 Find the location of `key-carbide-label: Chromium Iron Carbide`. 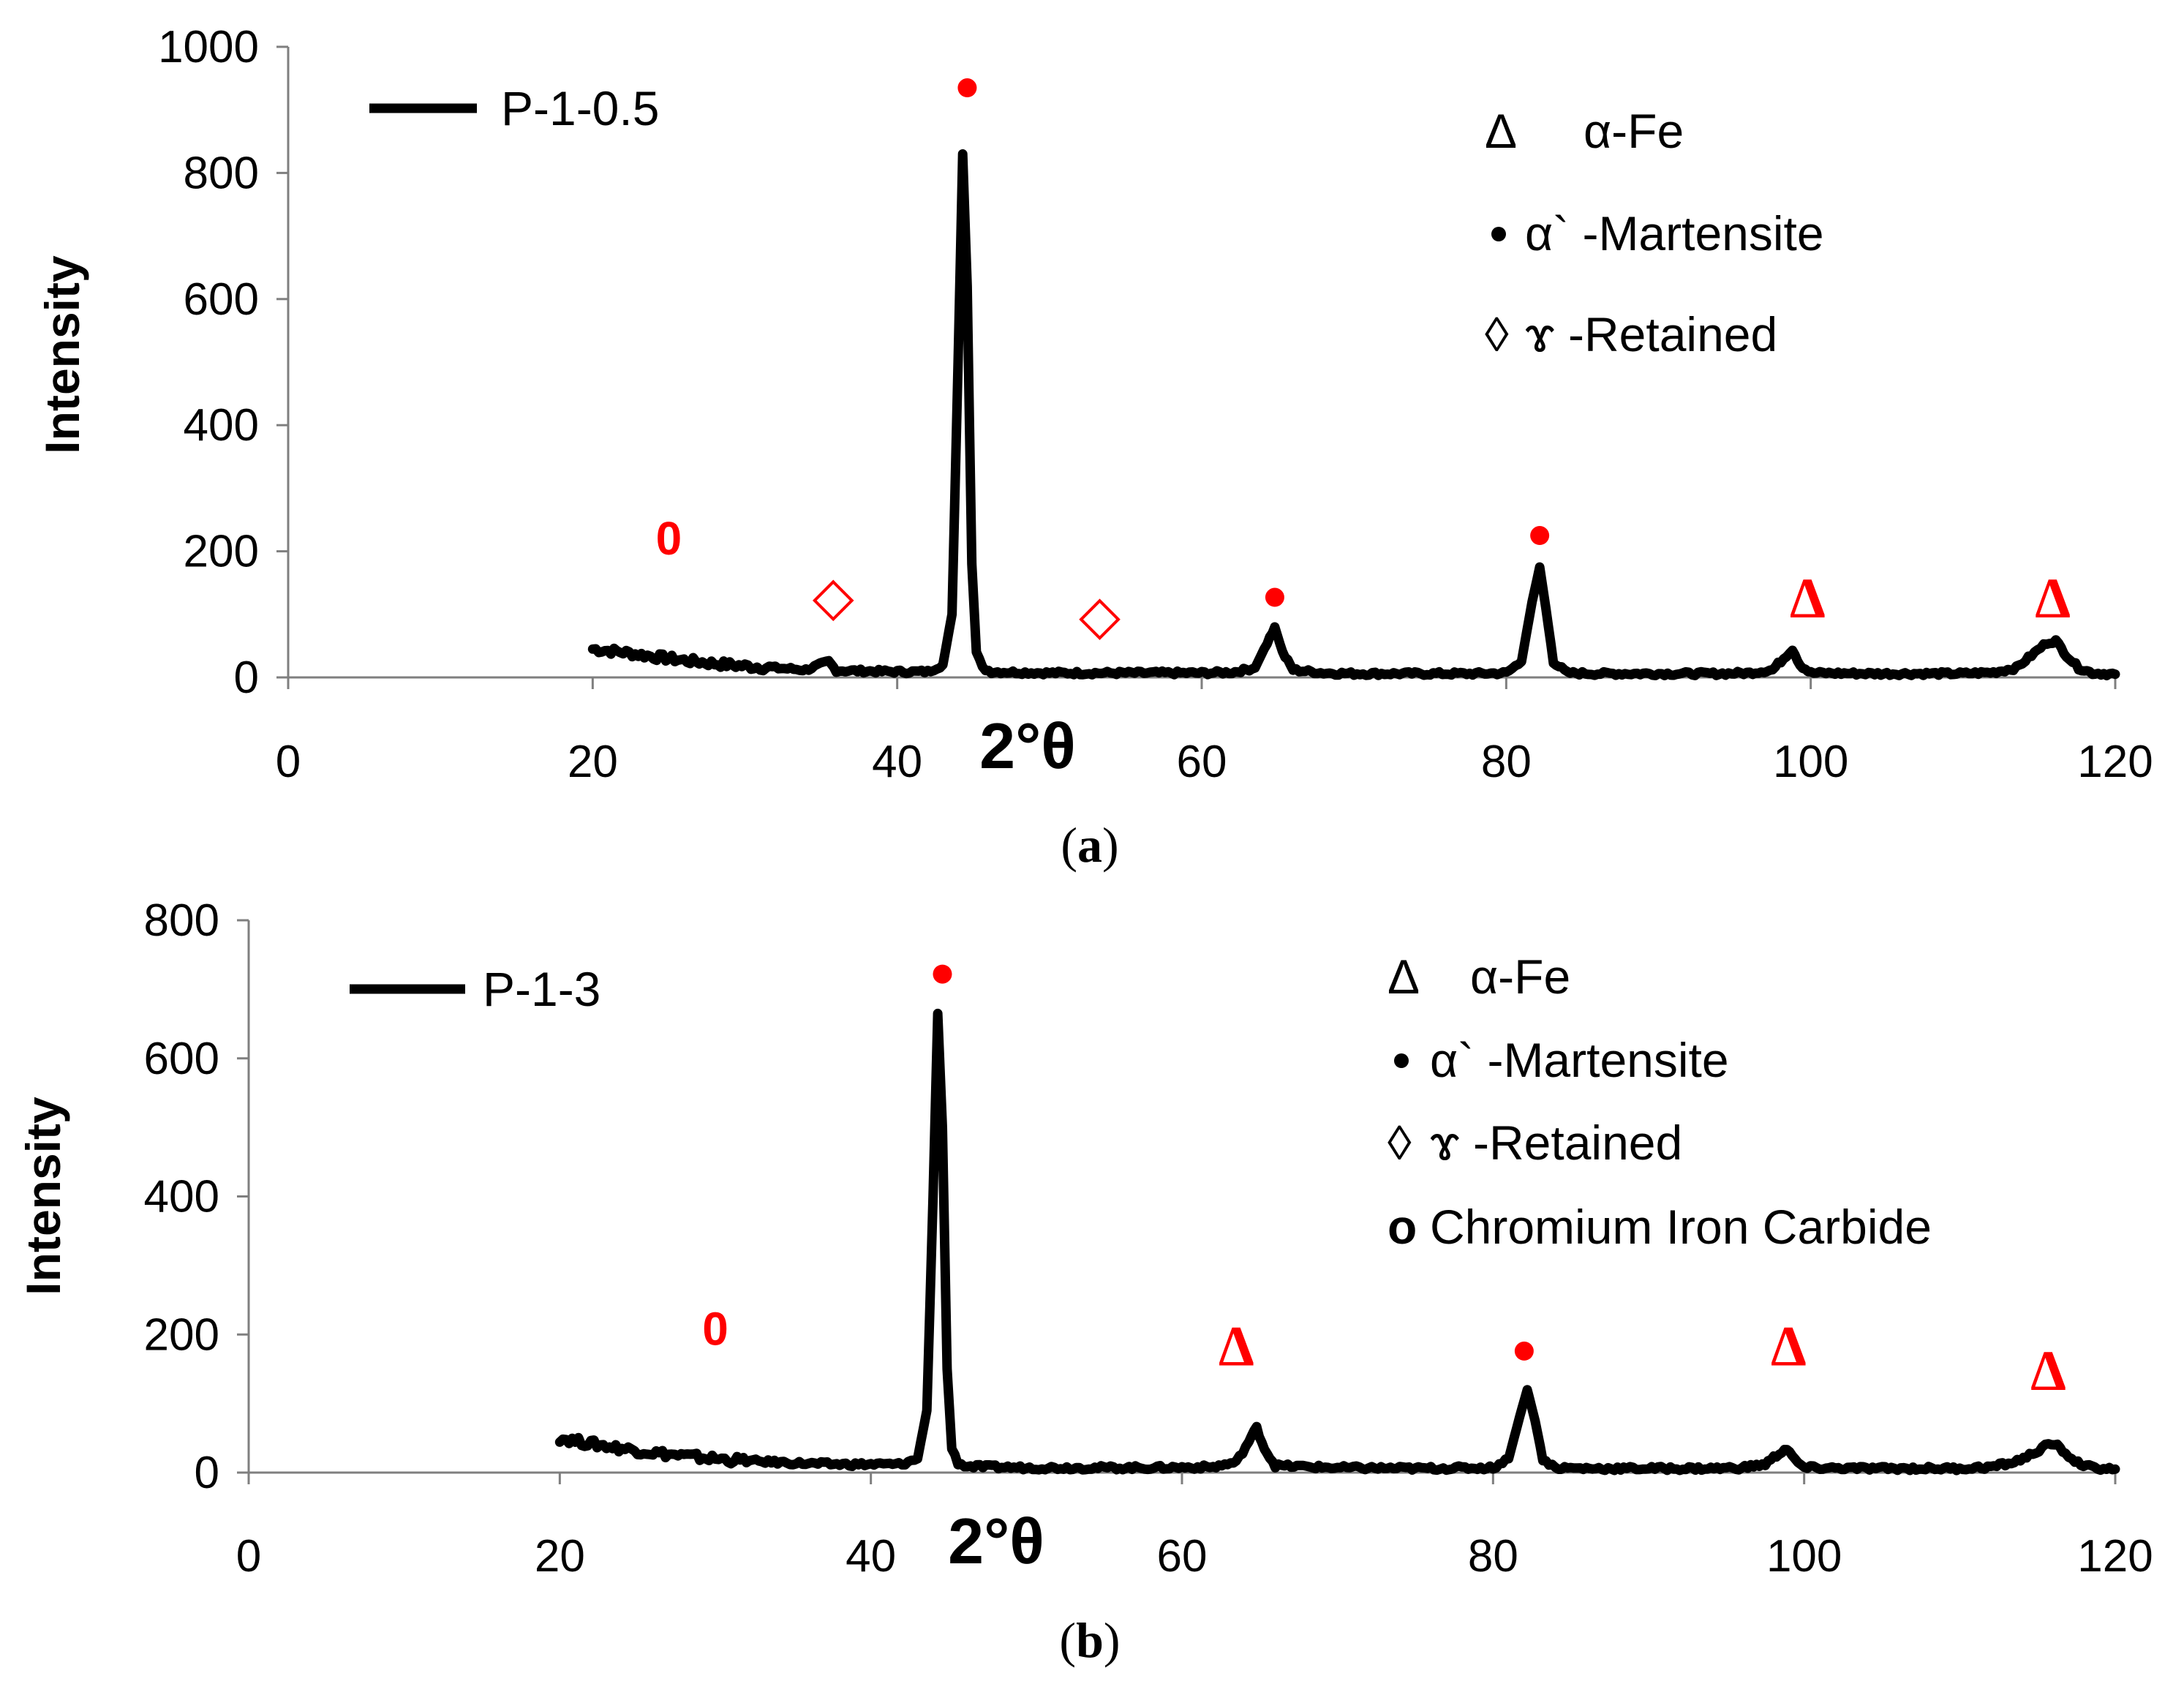

key-carbide-label: Chromium Iron Carbide is located at coordinates (1681, 1227).